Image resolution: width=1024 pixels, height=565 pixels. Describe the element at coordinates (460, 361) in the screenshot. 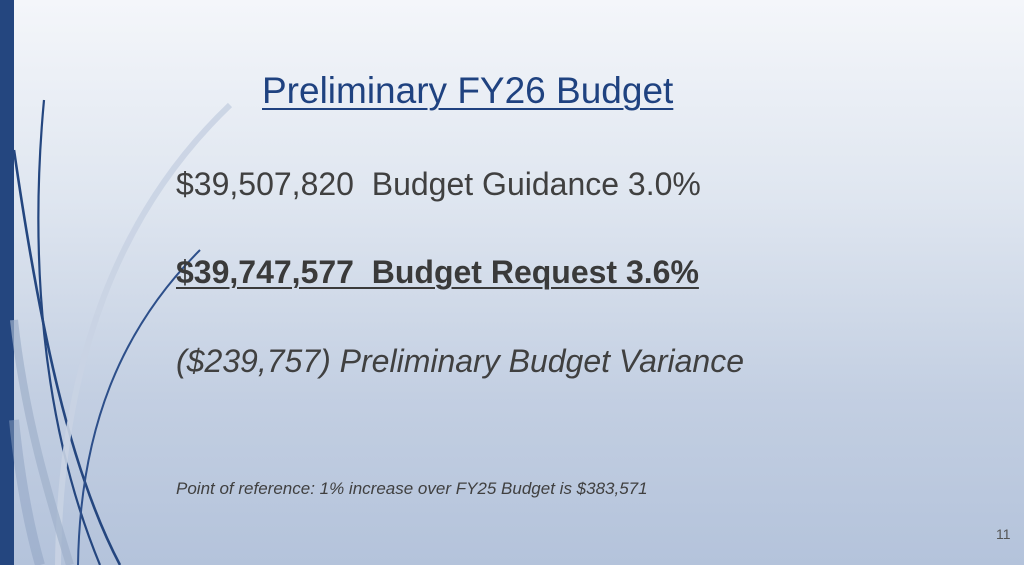

I see `budget-variance-line: ($239,757) Preliminary Budget Variance` at that location.